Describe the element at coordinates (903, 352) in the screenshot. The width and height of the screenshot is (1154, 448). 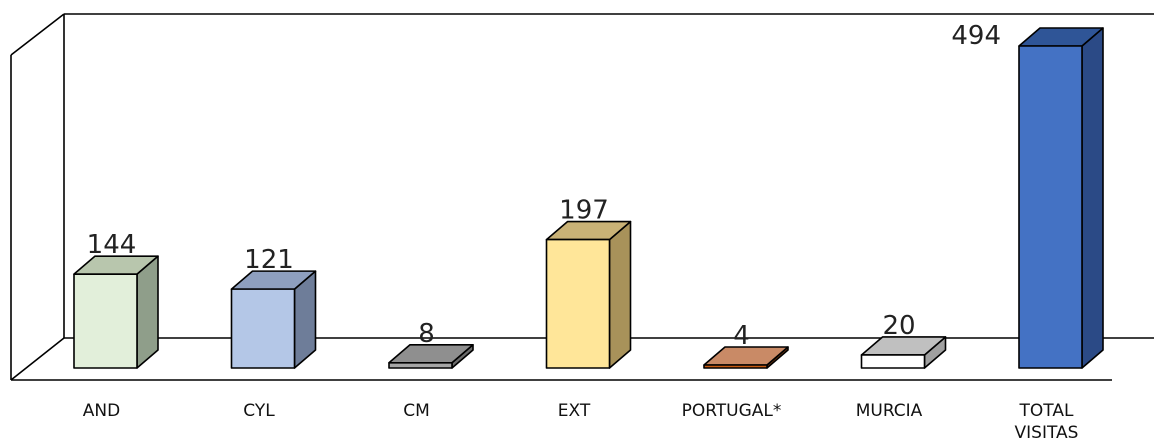
I see `bar-murcia` at that location.